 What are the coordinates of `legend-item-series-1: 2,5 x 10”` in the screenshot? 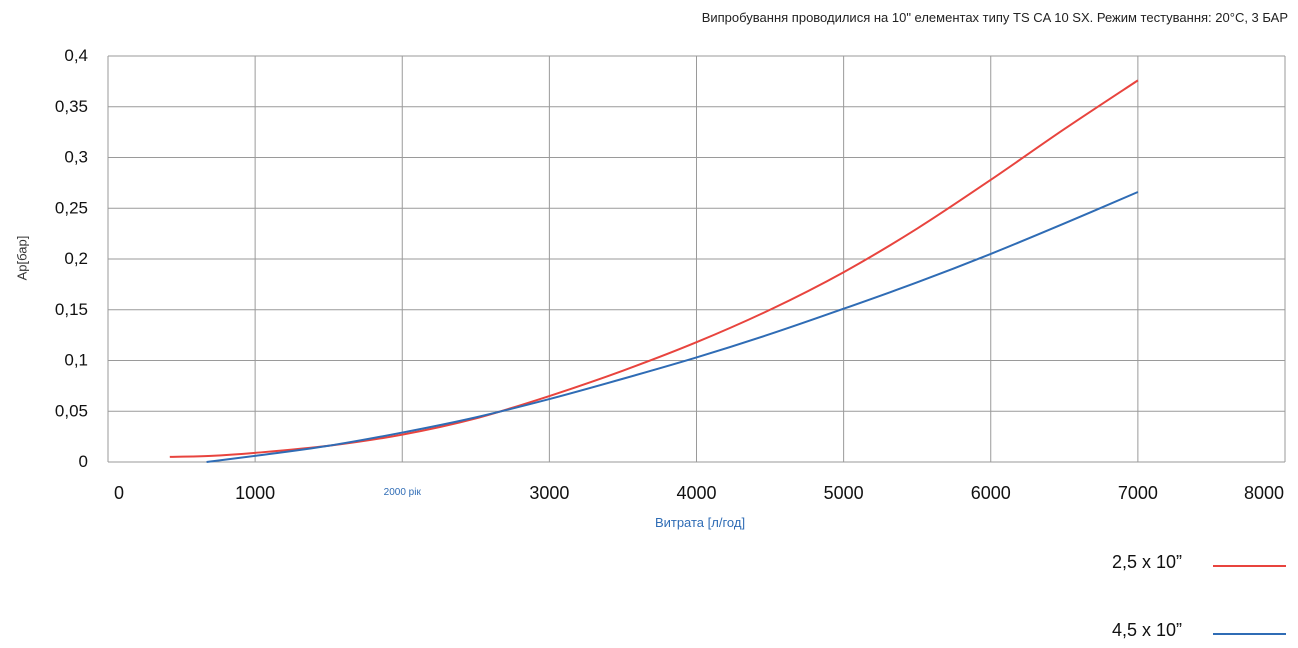 It's located at (1195, 563).